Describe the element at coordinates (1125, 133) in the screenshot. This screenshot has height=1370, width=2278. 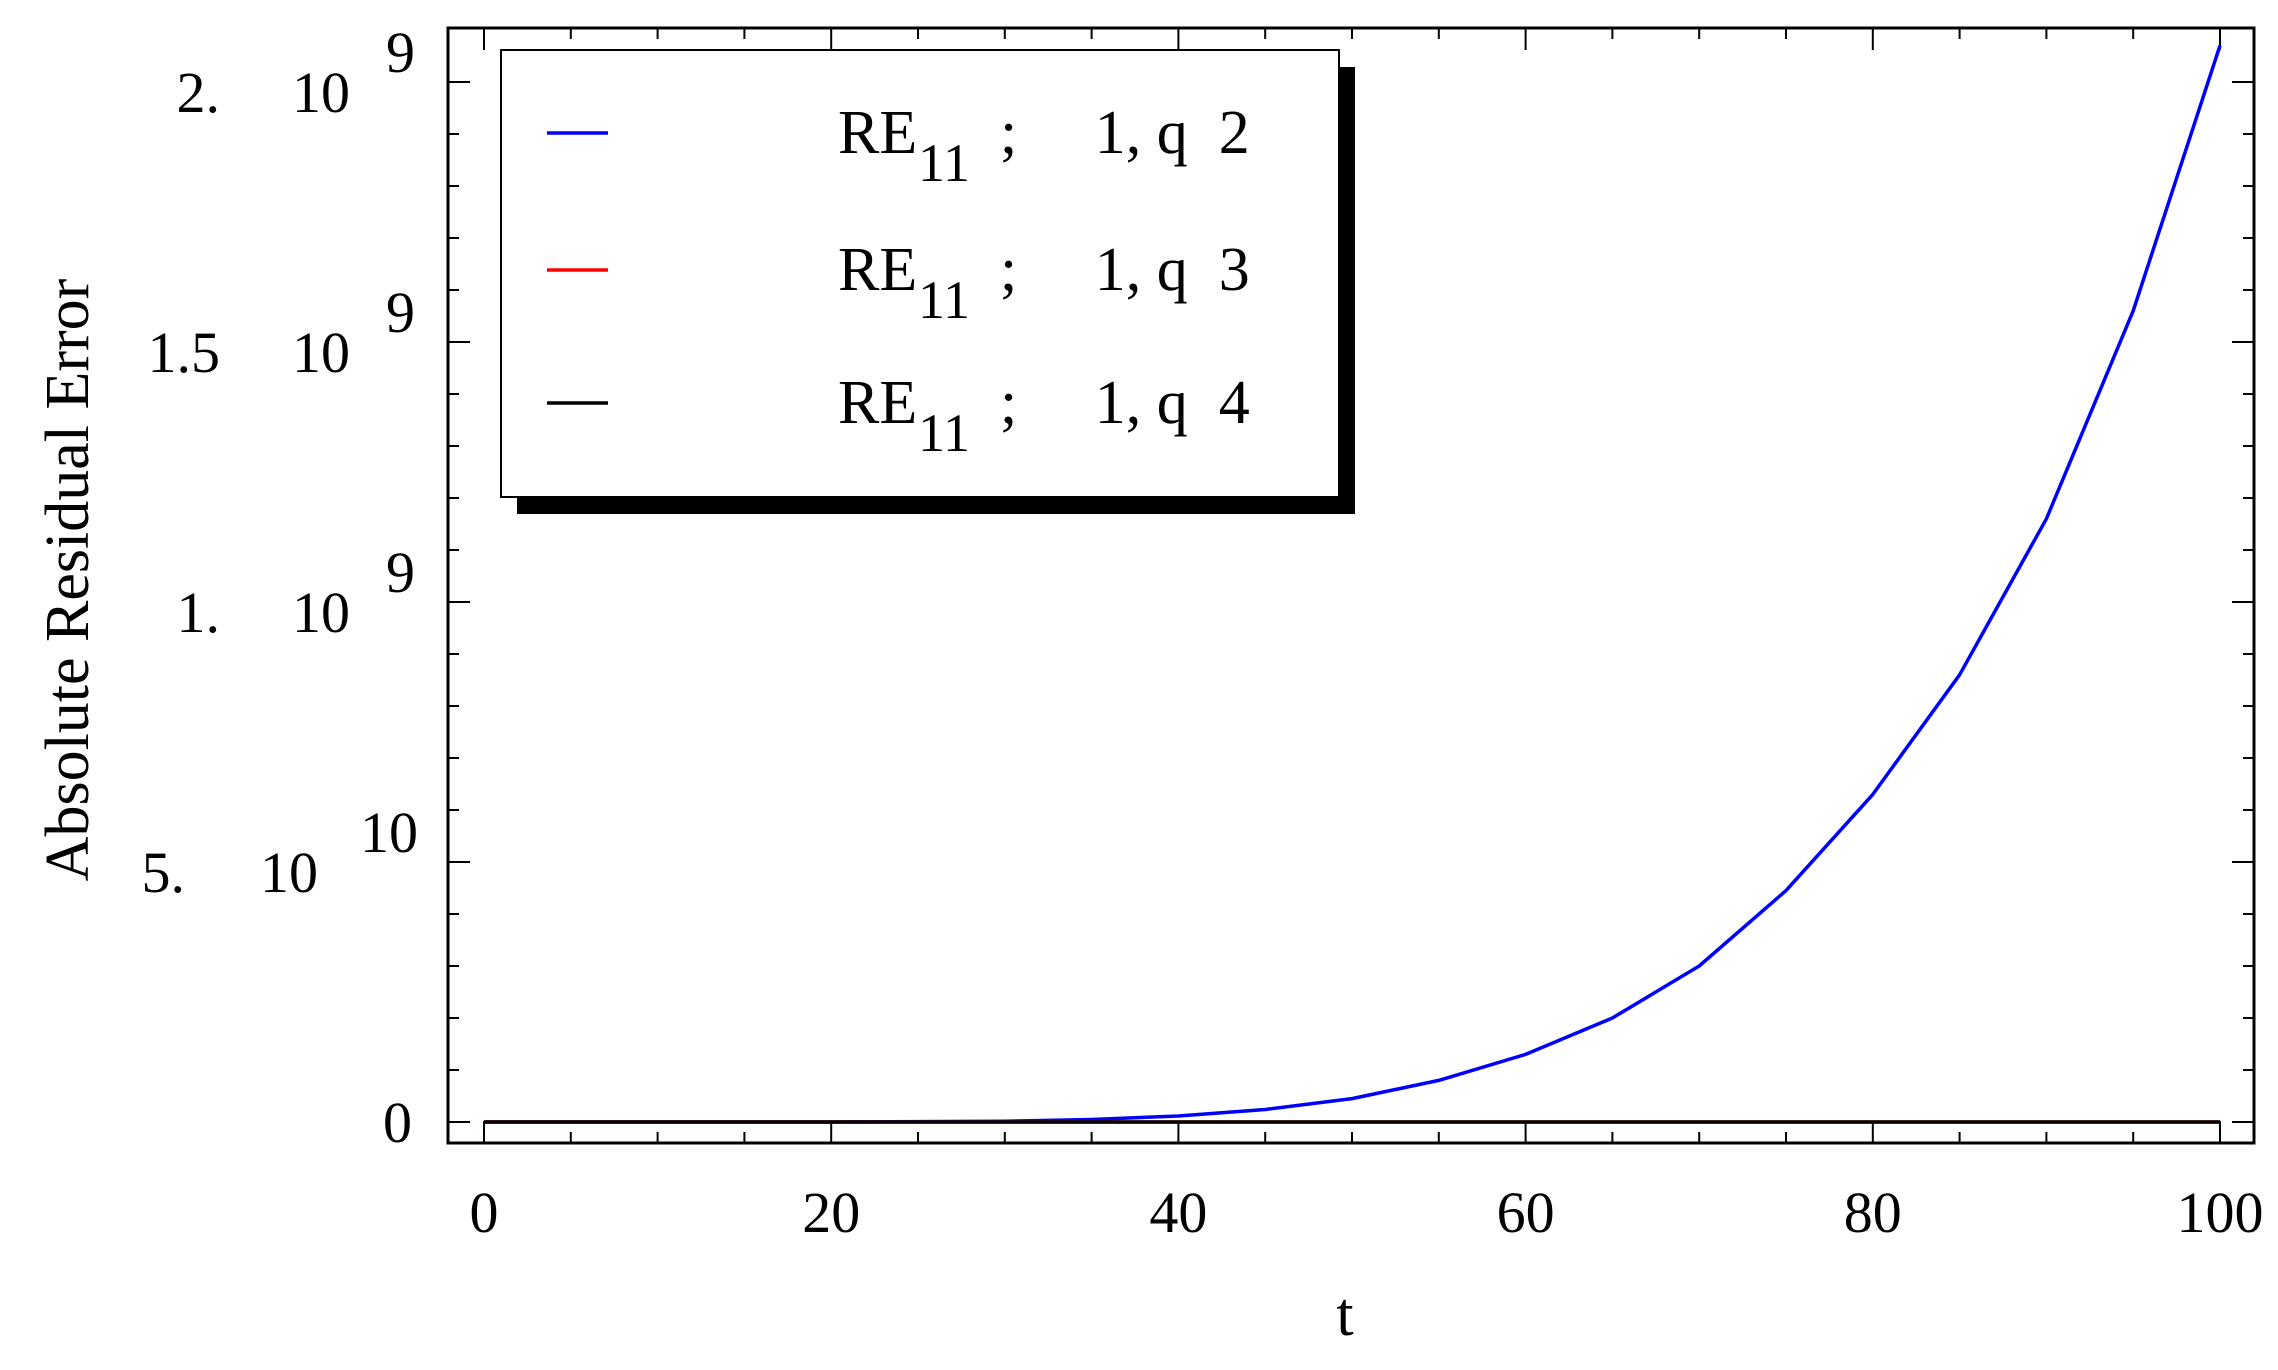
I see `legend-label-params: ; 1, q 2` at that location.